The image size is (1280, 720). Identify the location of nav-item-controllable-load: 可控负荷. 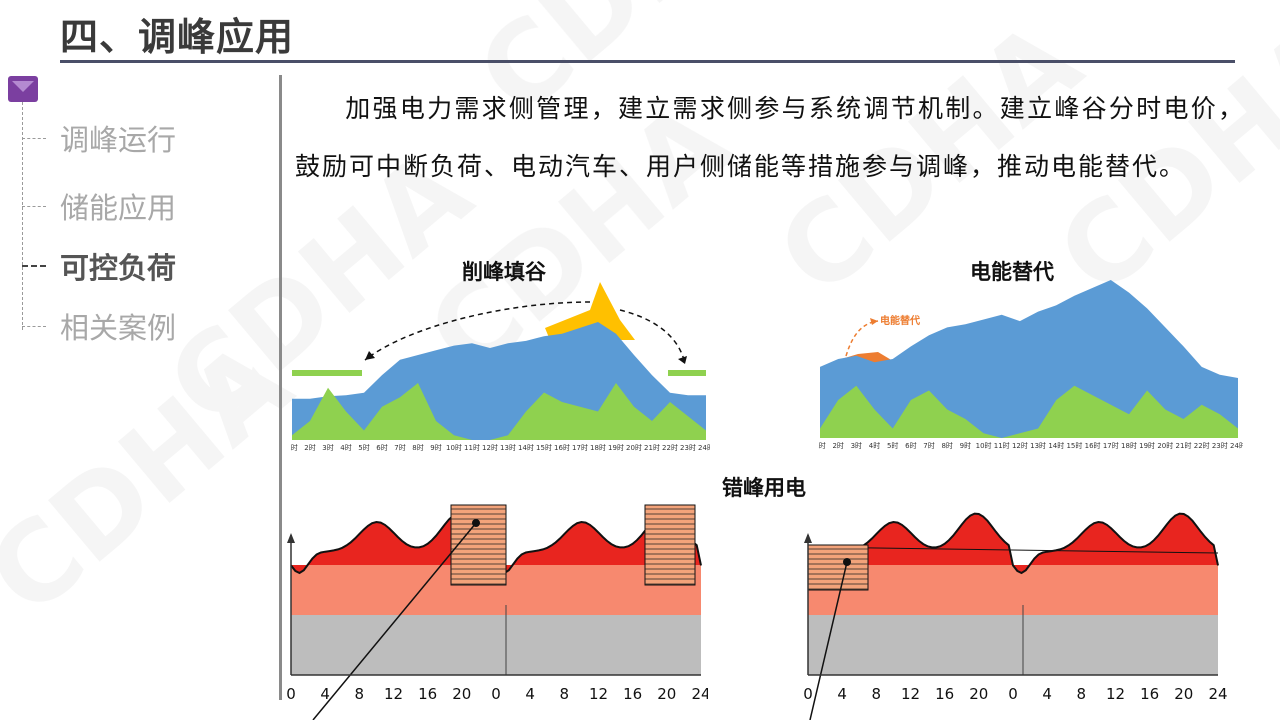
(99, 266).